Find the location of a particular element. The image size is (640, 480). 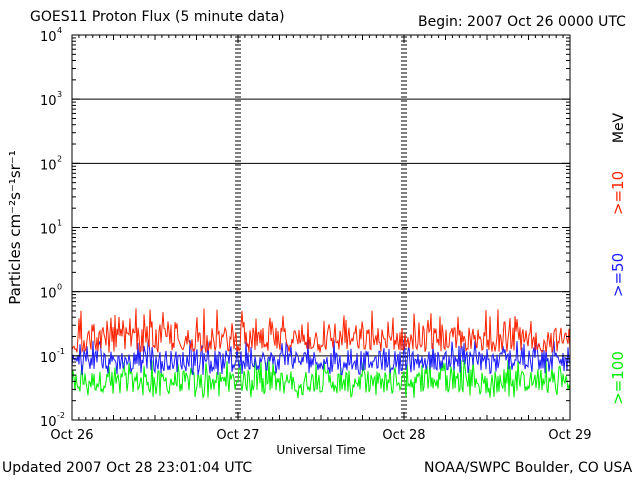

x-tick-label: Oct 27 is located at coordinates (237, 435).